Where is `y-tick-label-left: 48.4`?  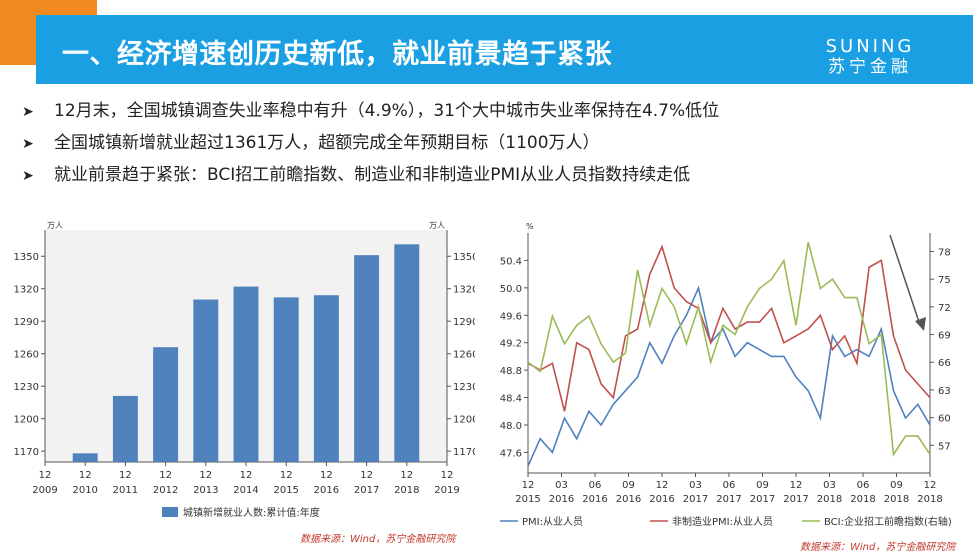 y-tick-label-left: 48.4 is located at coordinates (511, 399).